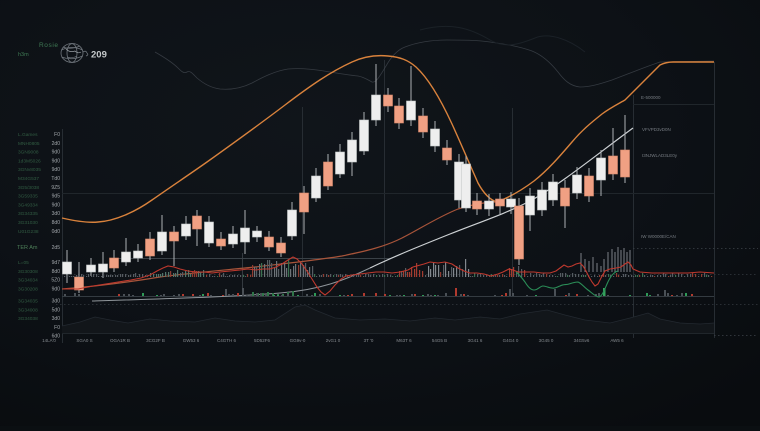  I want to click on svg-text: E-500000, so click(651, 97).